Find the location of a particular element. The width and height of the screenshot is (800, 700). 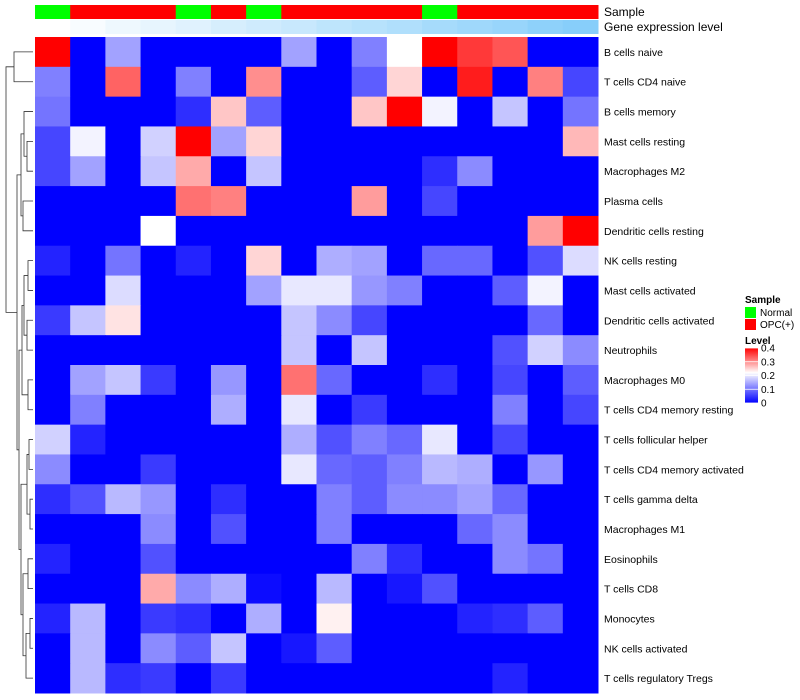

annotation-labels: Sample Gene expression level is located at coordinates (663, 19).